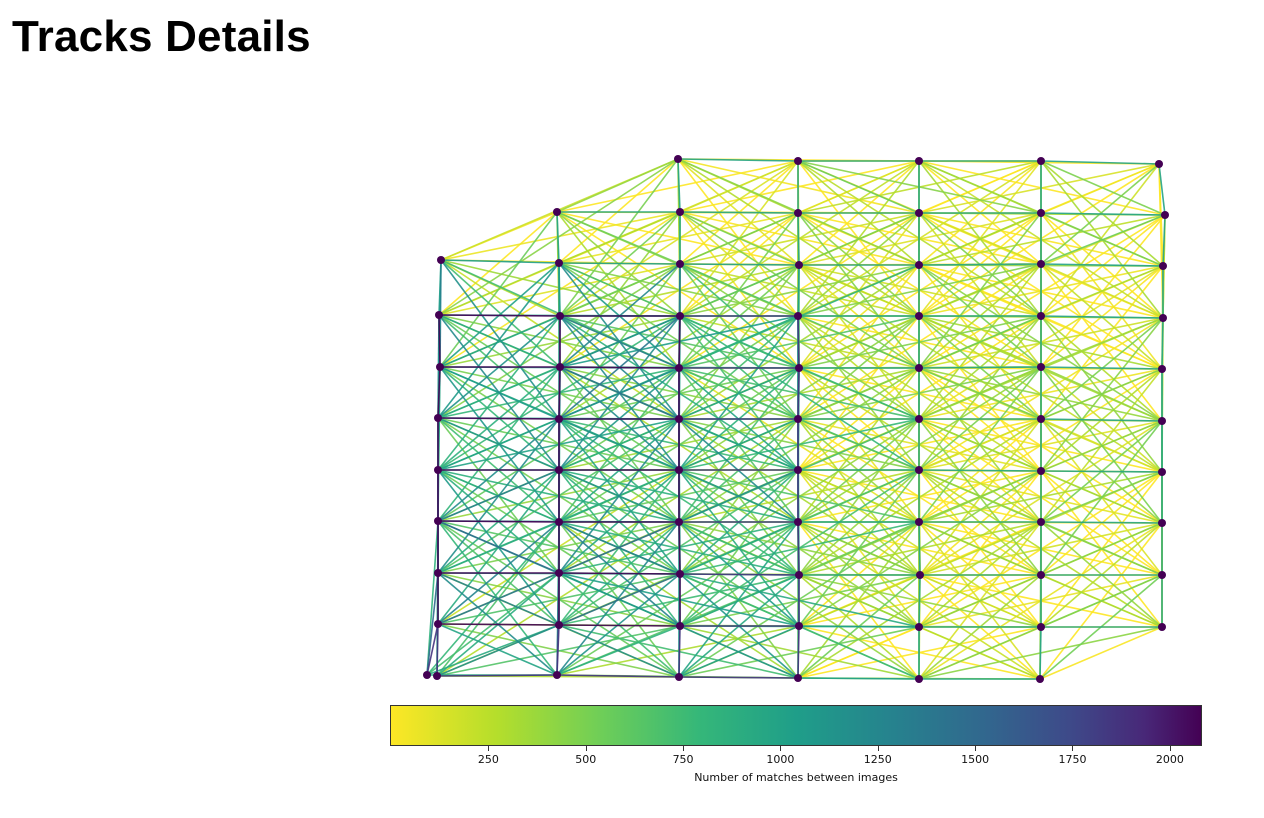 Image resolution: width=1264 pixels, height=818 pixels. Describe the element at coordinates (1072, 759) in the screenshot. I see `colorbar-tick-label: 1750` at that location.